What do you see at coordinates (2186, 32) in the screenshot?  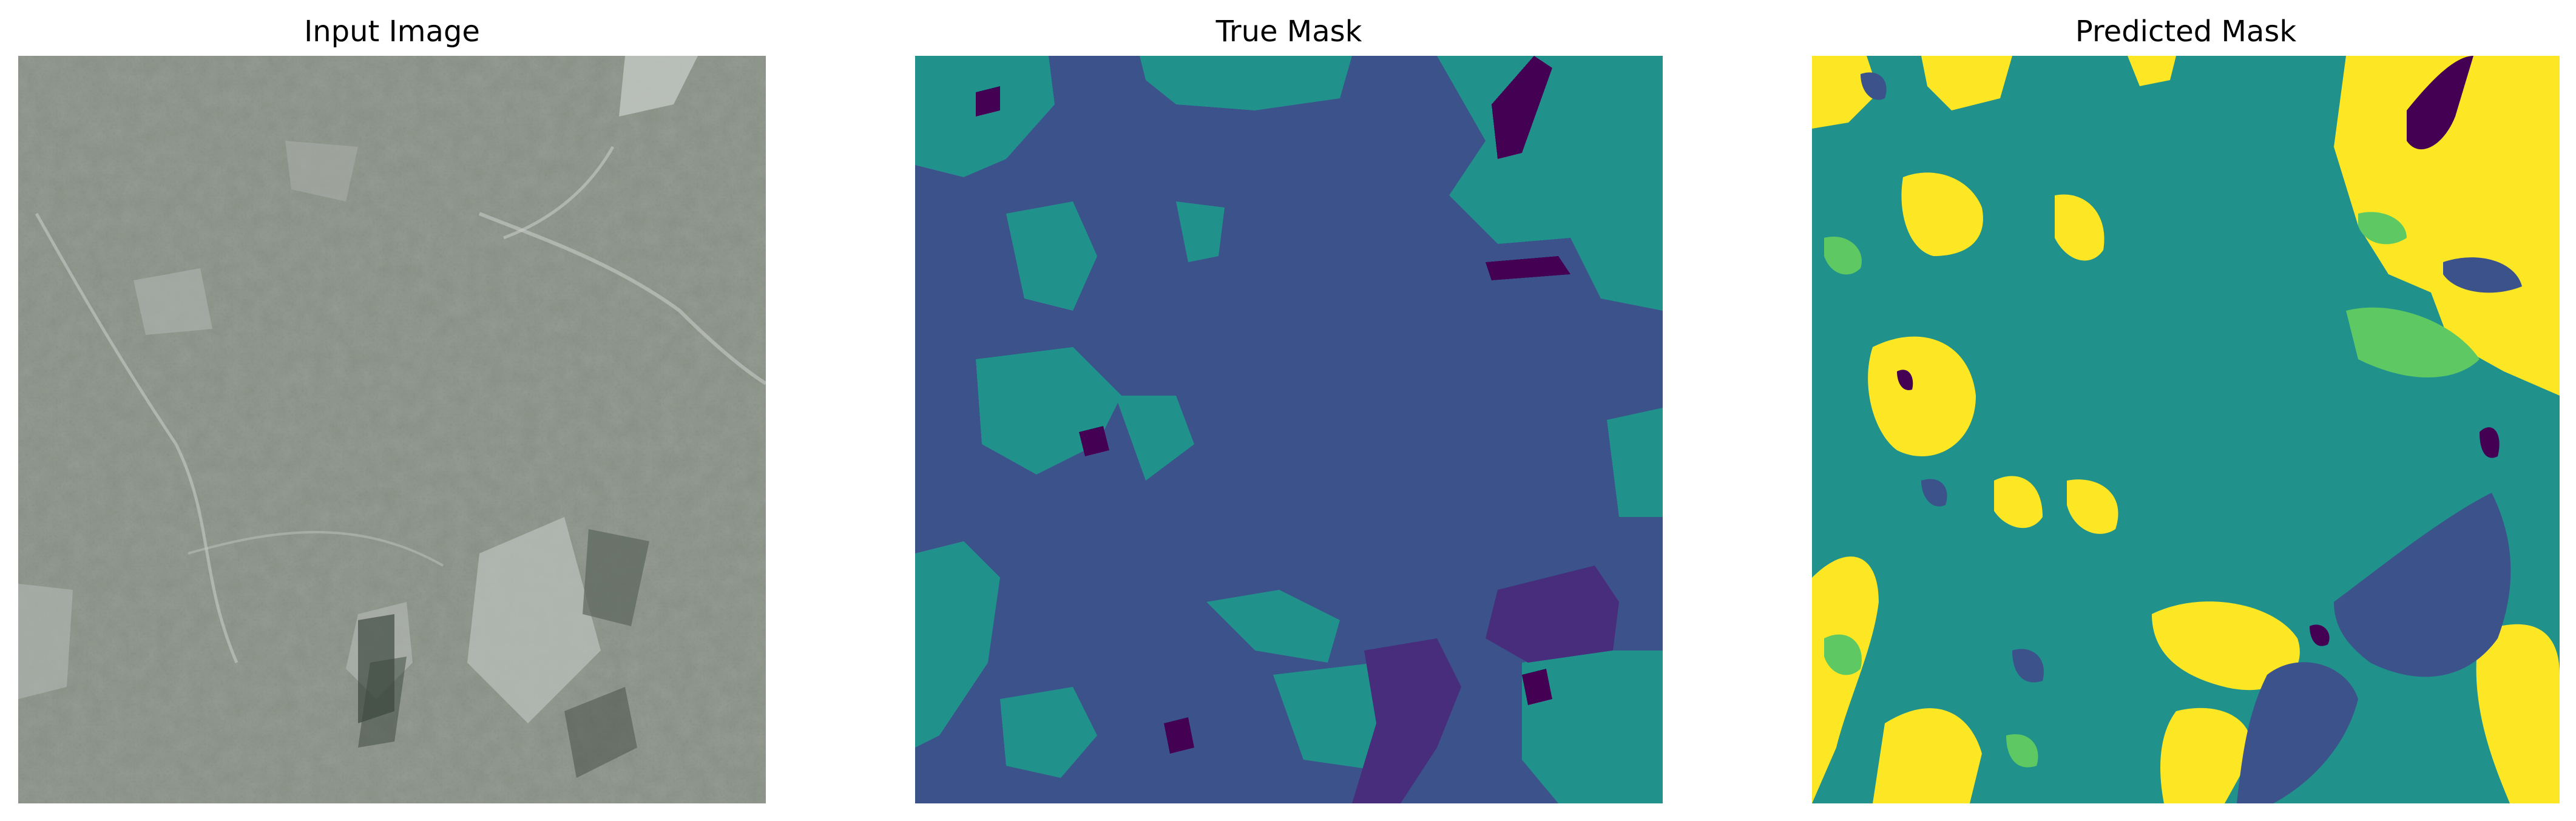 I see `panel-title-predicted-mask: Predicted Mask` at bounding box center [2186, 32].